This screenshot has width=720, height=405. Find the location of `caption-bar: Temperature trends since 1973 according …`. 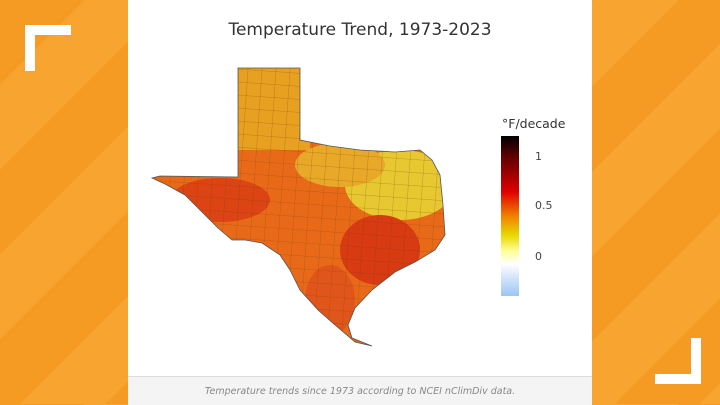

caption-bar: Temperature trends since 1973 according … is located at coordinates (360, 390).